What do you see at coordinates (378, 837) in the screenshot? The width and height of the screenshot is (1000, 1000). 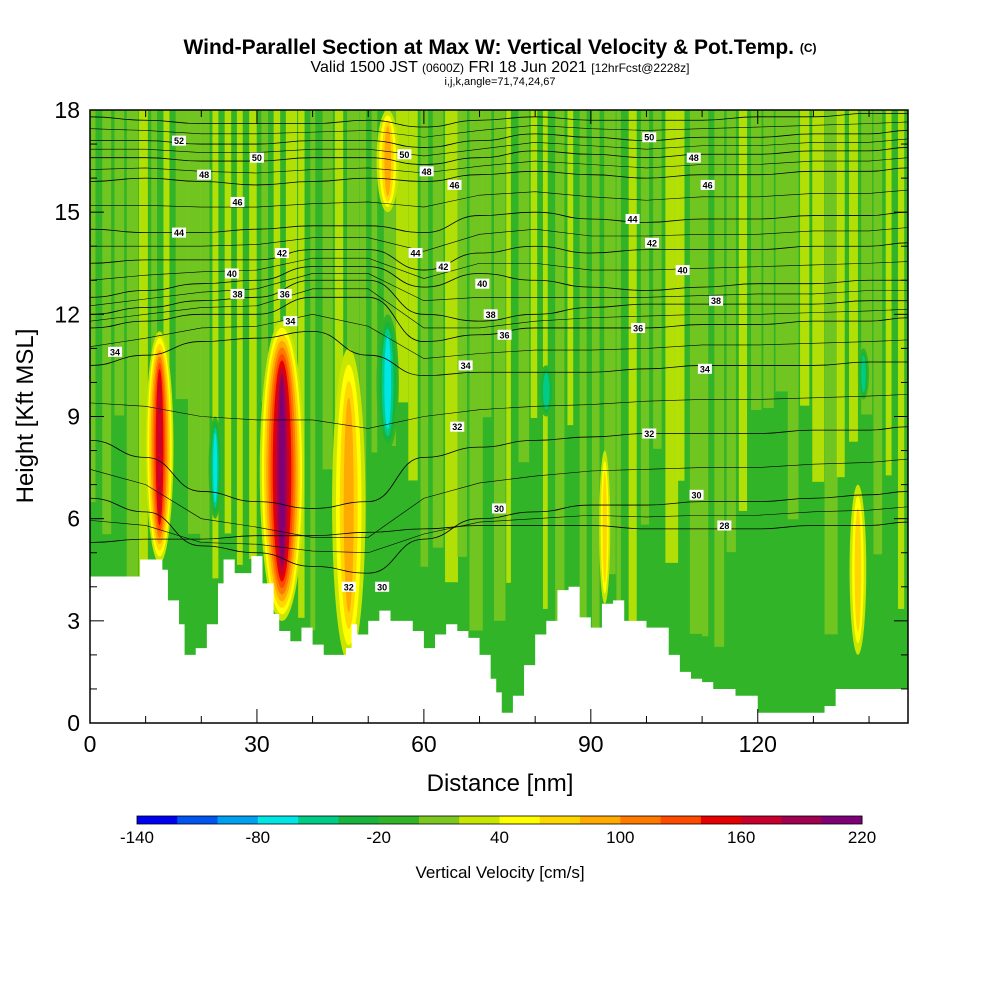 I see `colorbar-tick-label: -20` at bounding box center [378, 837].